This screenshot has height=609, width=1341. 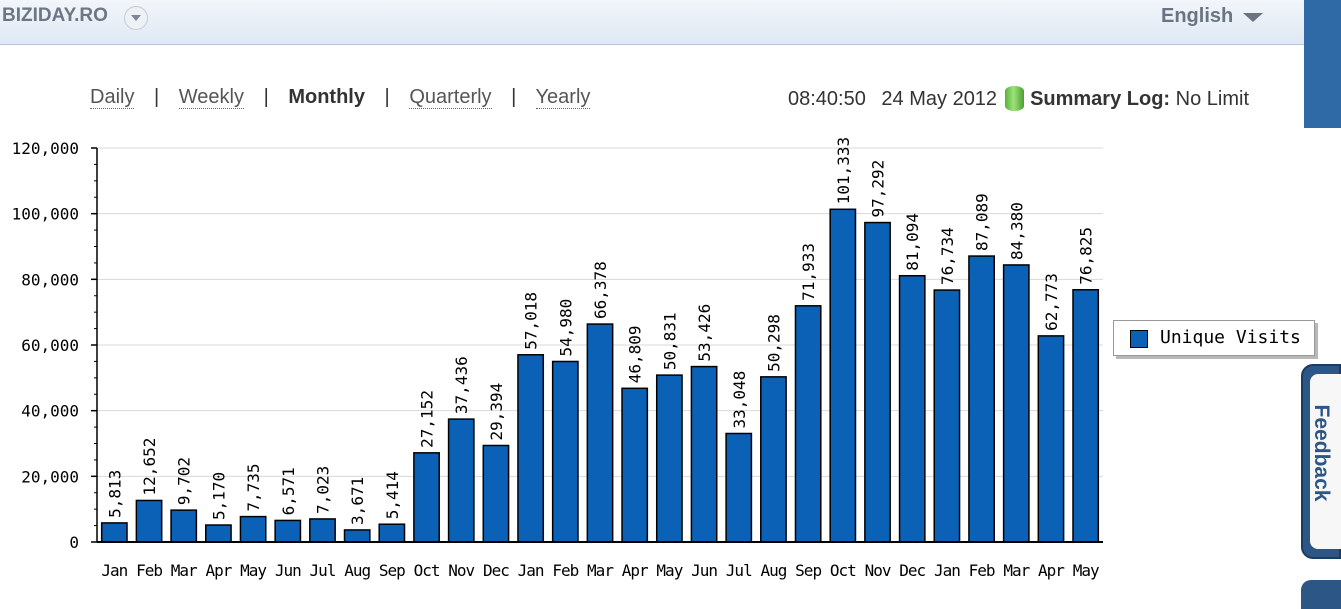 I want to click on data-label: 53,426, so click(x=704, y=333).